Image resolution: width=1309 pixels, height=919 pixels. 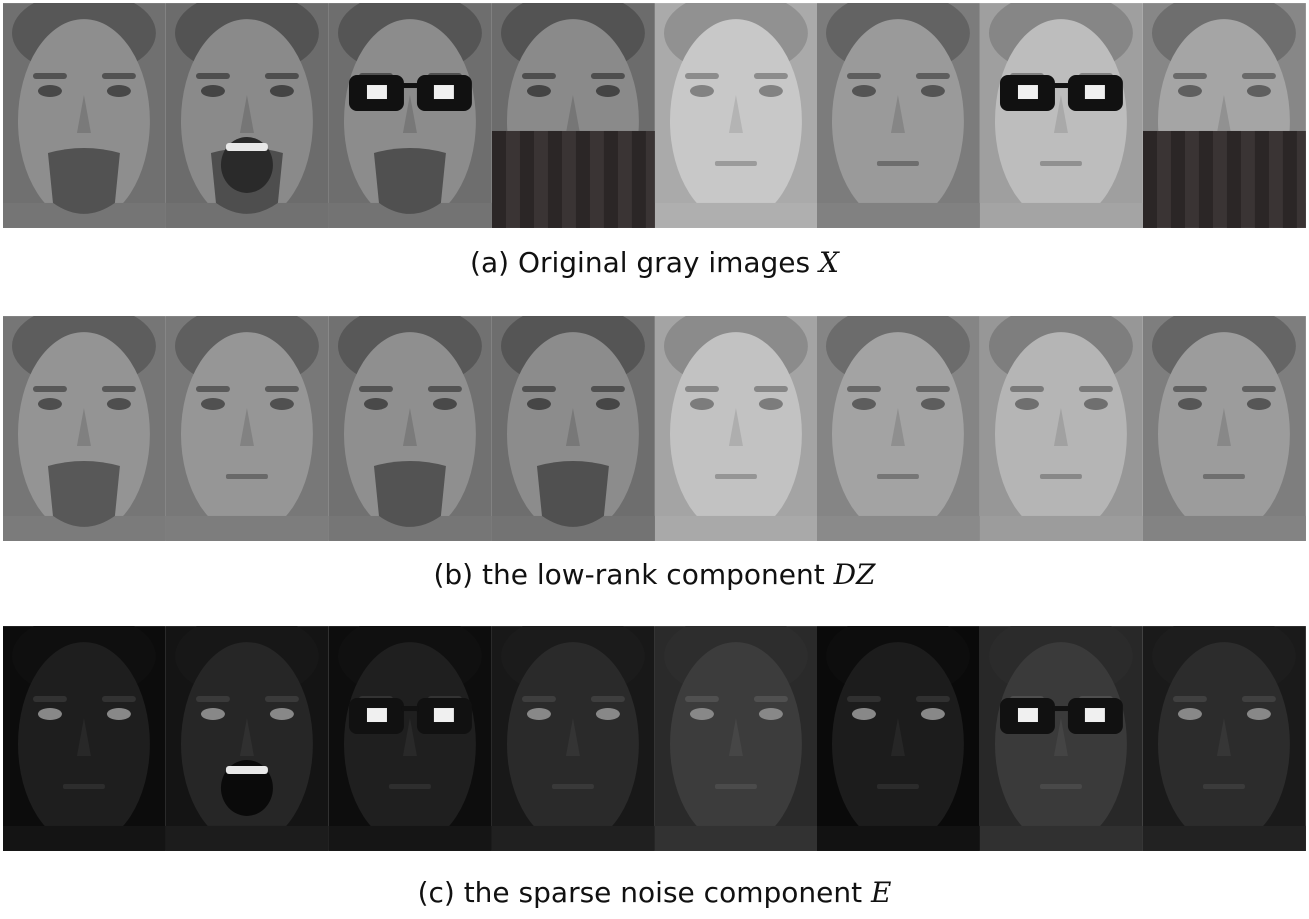 What do you see at coordinates (633, 574) in the screenshot?
I see `caption-text: (b) the low-rank component` at bounding box center [633, 574].